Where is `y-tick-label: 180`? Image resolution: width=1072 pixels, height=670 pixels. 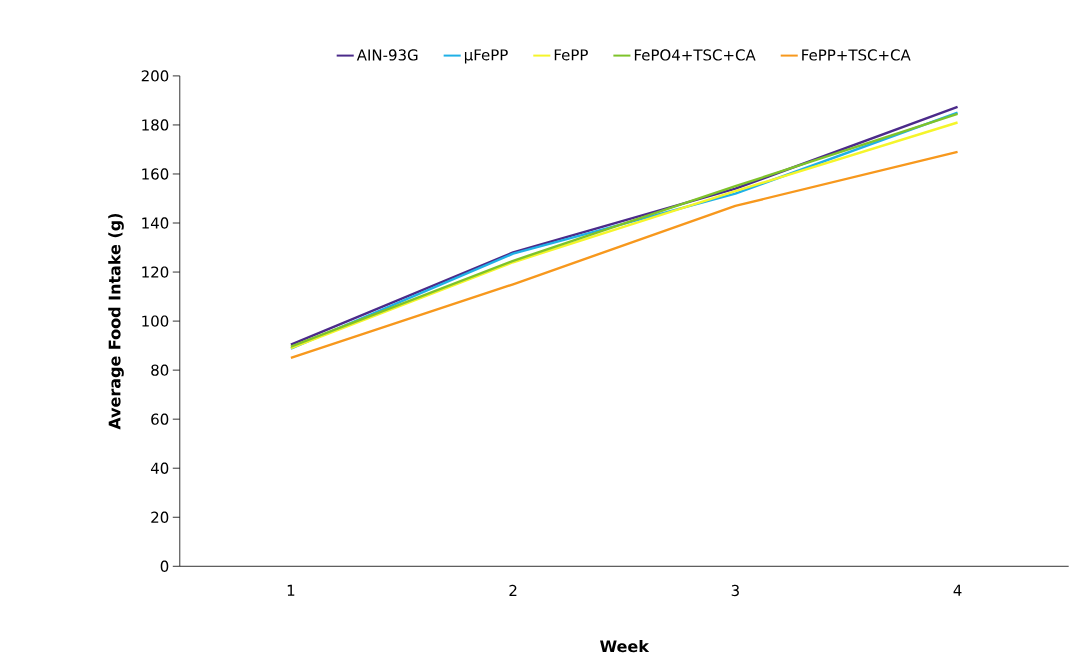 y-tick-label: 180 is located at coordinates (155, 125).